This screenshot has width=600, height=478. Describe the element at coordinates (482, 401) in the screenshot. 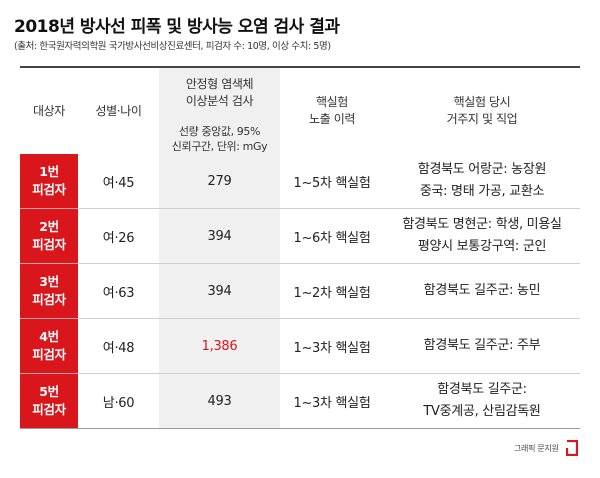

I see `residence-cell: 함경북도 길주군: TV중계공, 산림감독원` at that location.